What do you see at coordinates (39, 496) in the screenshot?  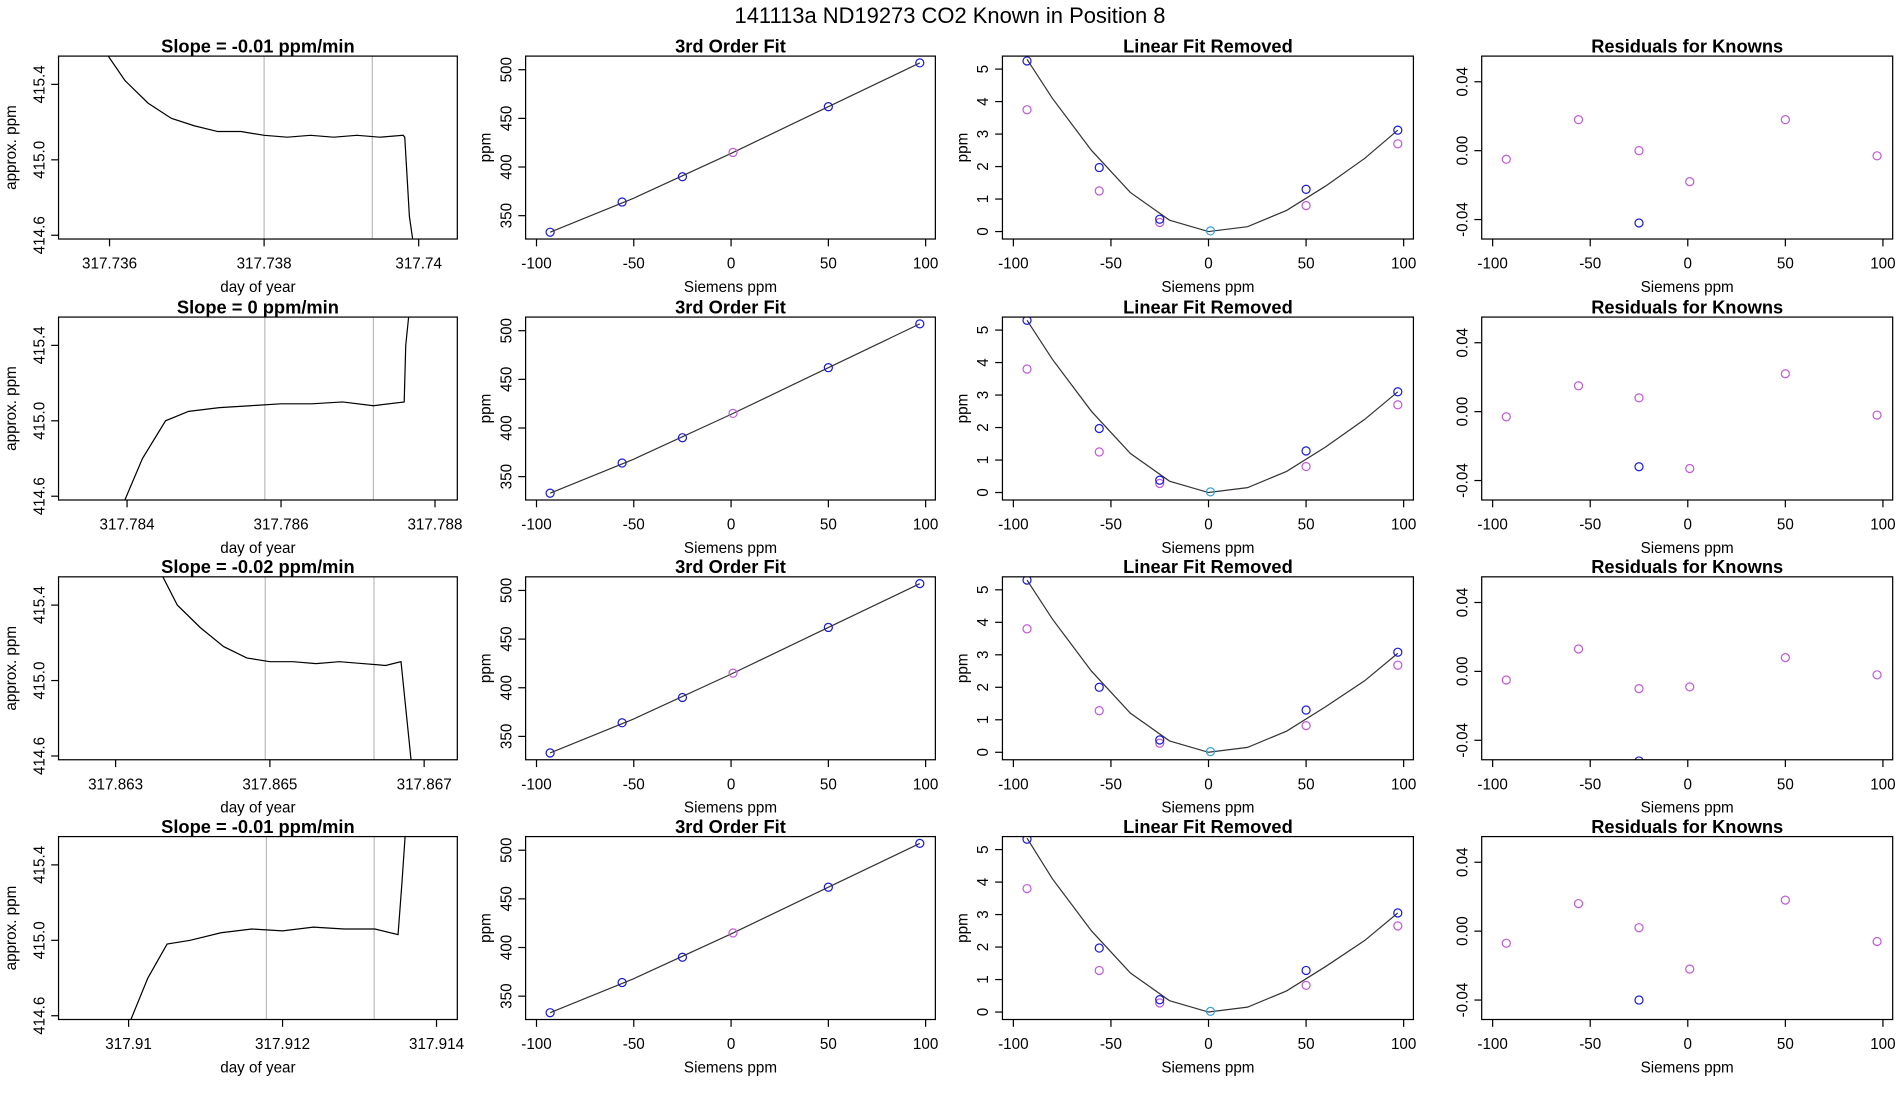 I see `y-tick-label: 414.6` at bounding box center [39, 496].